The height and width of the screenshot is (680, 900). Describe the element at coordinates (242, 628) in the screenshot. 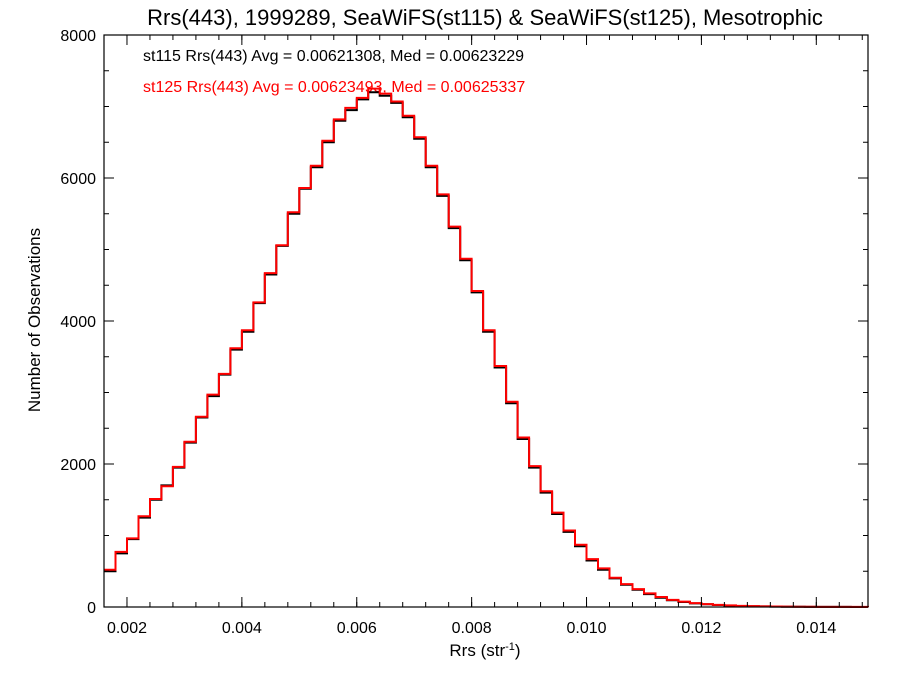

I see `x-tick-label: 0.004` at that location.